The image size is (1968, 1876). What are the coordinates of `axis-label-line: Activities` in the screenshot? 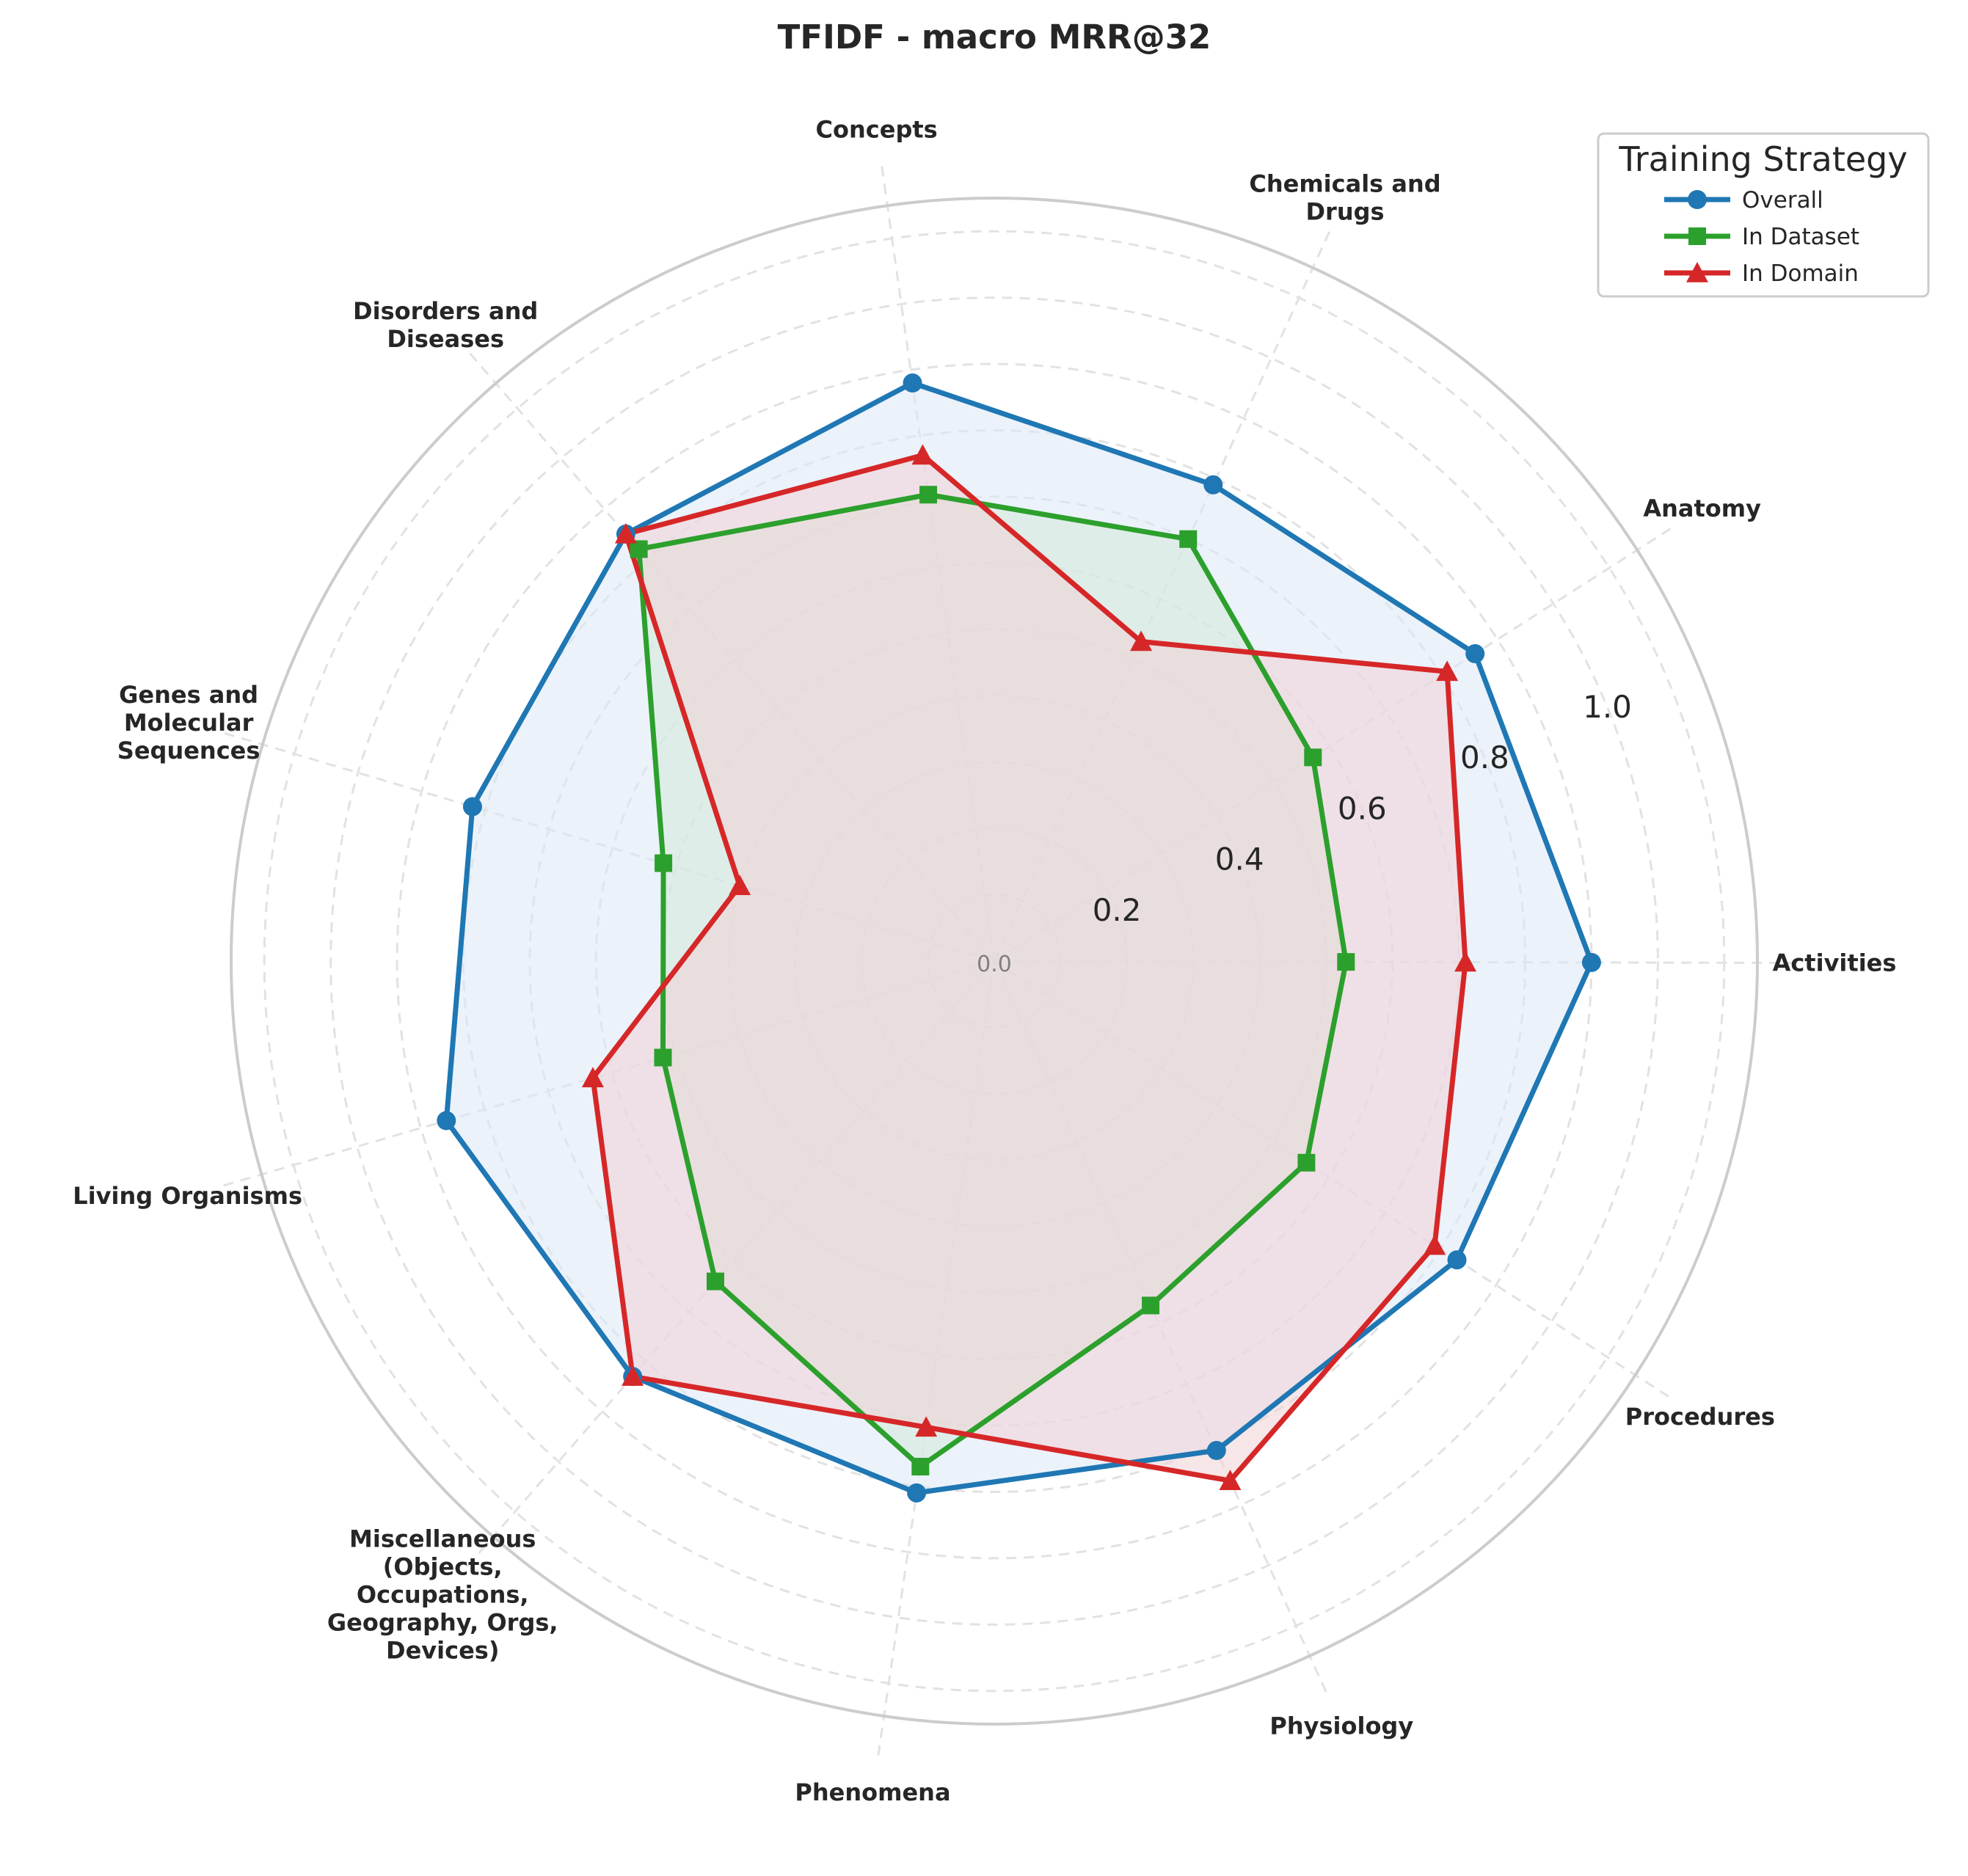 It's located at (1835, 963).